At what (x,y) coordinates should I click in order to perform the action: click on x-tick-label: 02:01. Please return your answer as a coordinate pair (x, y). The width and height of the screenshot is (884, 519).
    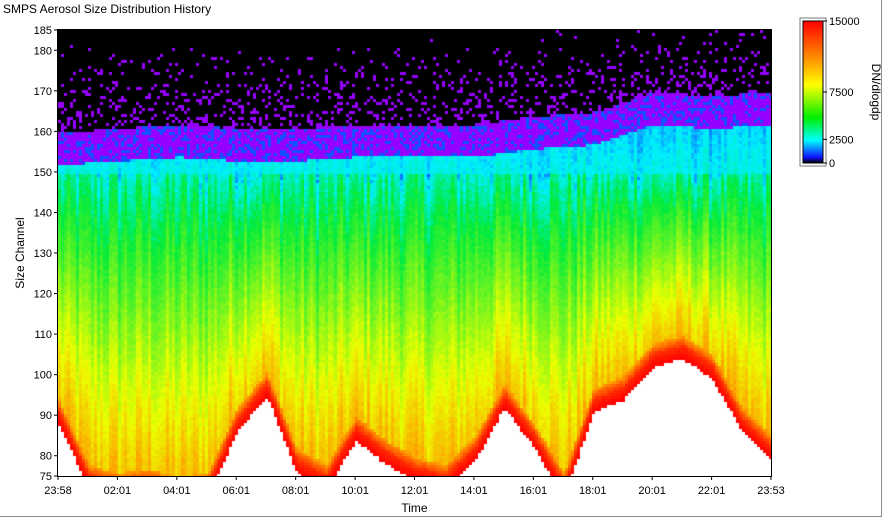
    Looking at the image, I should click on (118, 491).